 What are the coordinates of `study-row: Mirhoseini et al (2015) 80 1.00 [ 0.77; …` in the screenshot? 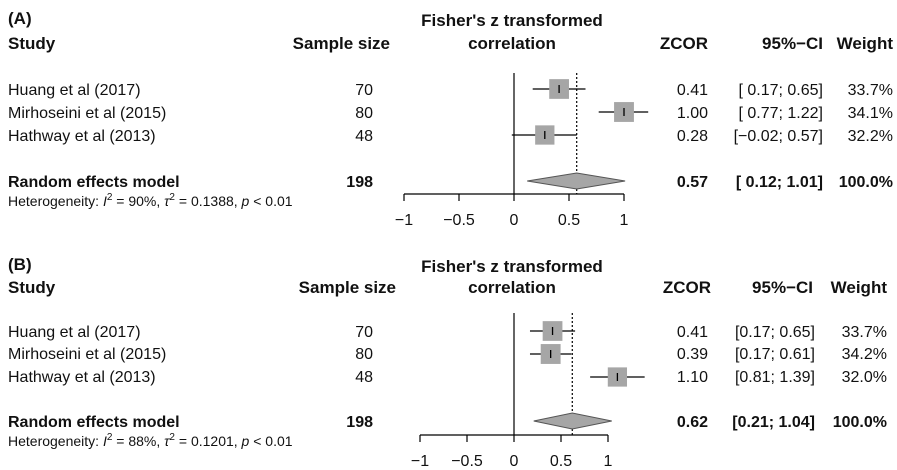 It's located at (450, 113).